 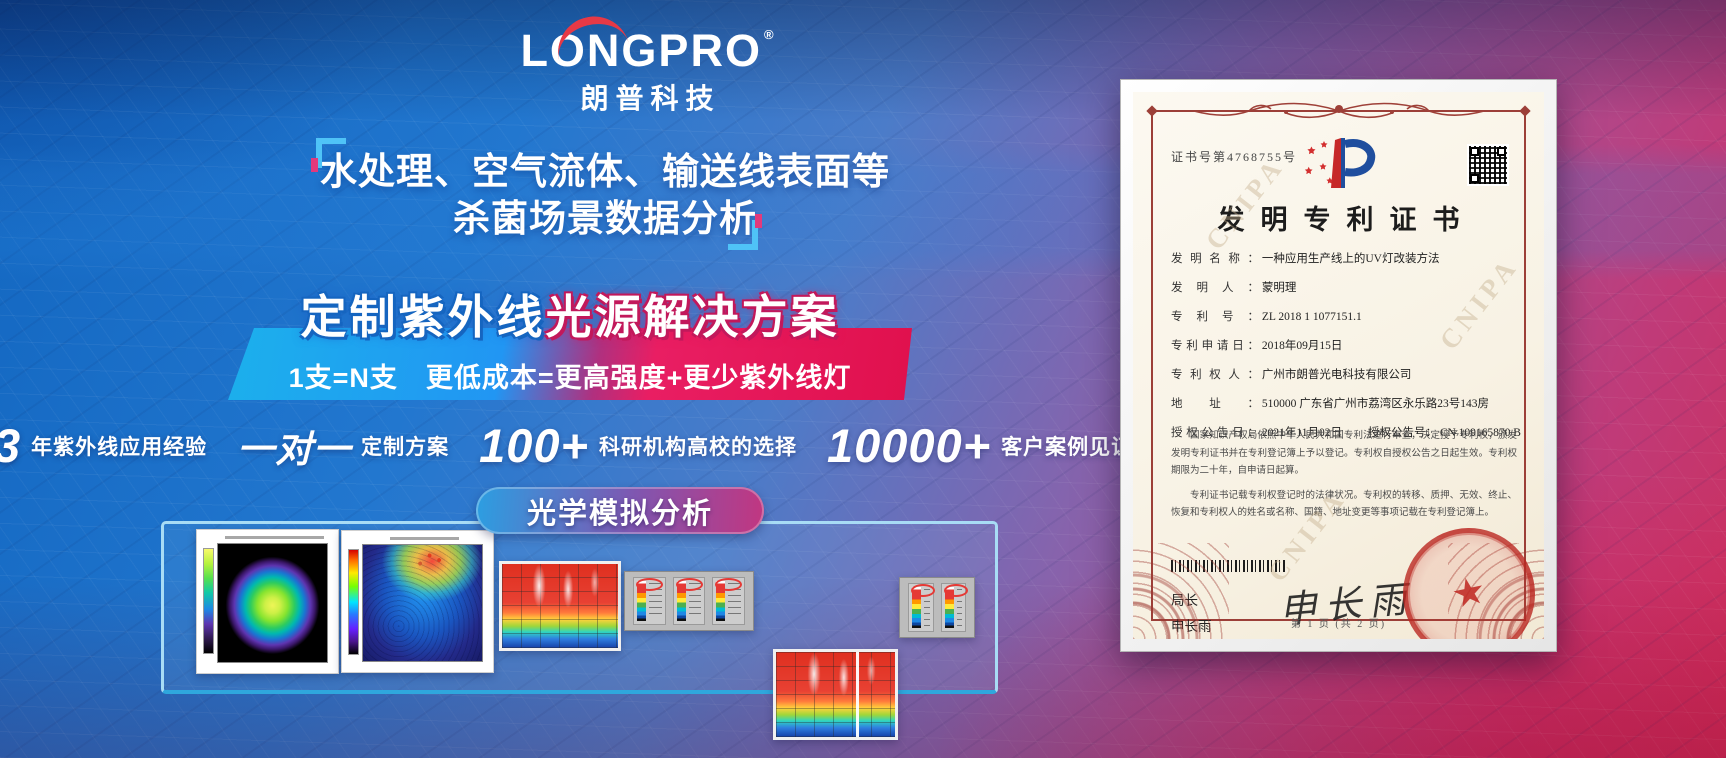 What do you see at coordinates (835, 694) in the screenshot?
I see `sim-uv-intensity-heatmap-wide` at bounding box center [835, 694].